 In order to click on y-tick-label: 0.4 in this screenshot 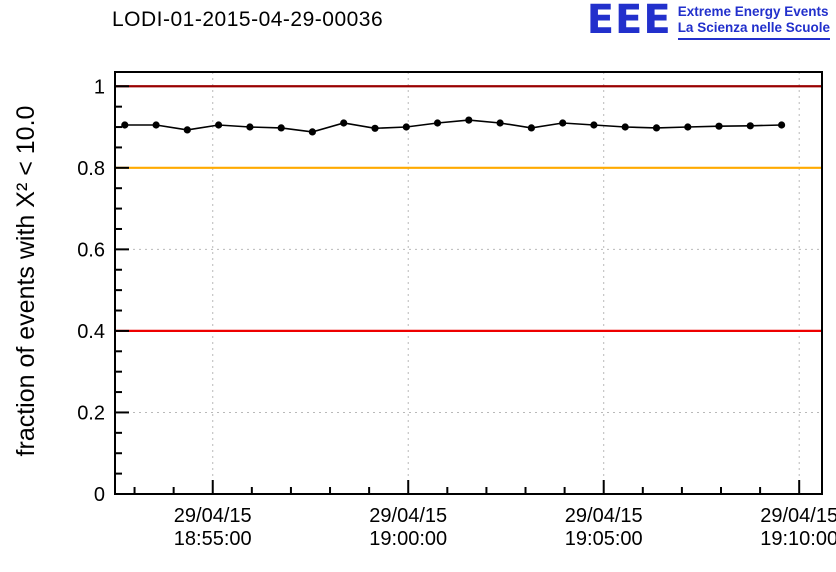, I will do `click(91, 332)`.